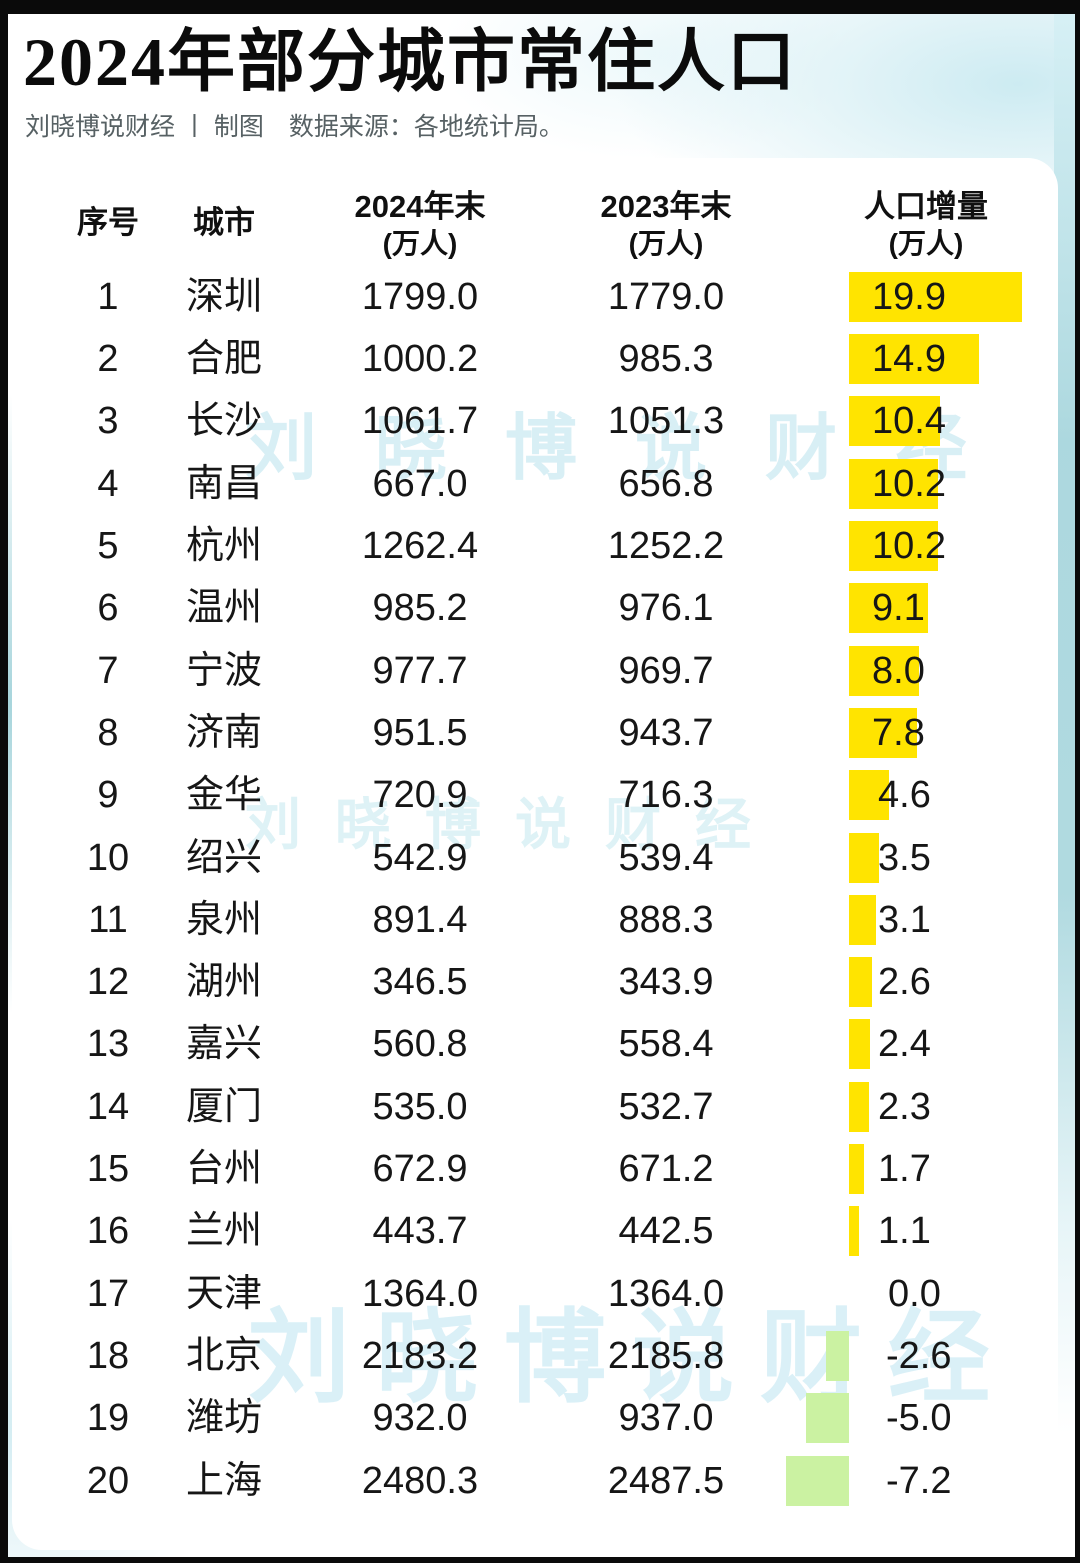 The width and height of the screenshot is (1080, 1563). I want to click on city-name: 金华, so click(223, 795).